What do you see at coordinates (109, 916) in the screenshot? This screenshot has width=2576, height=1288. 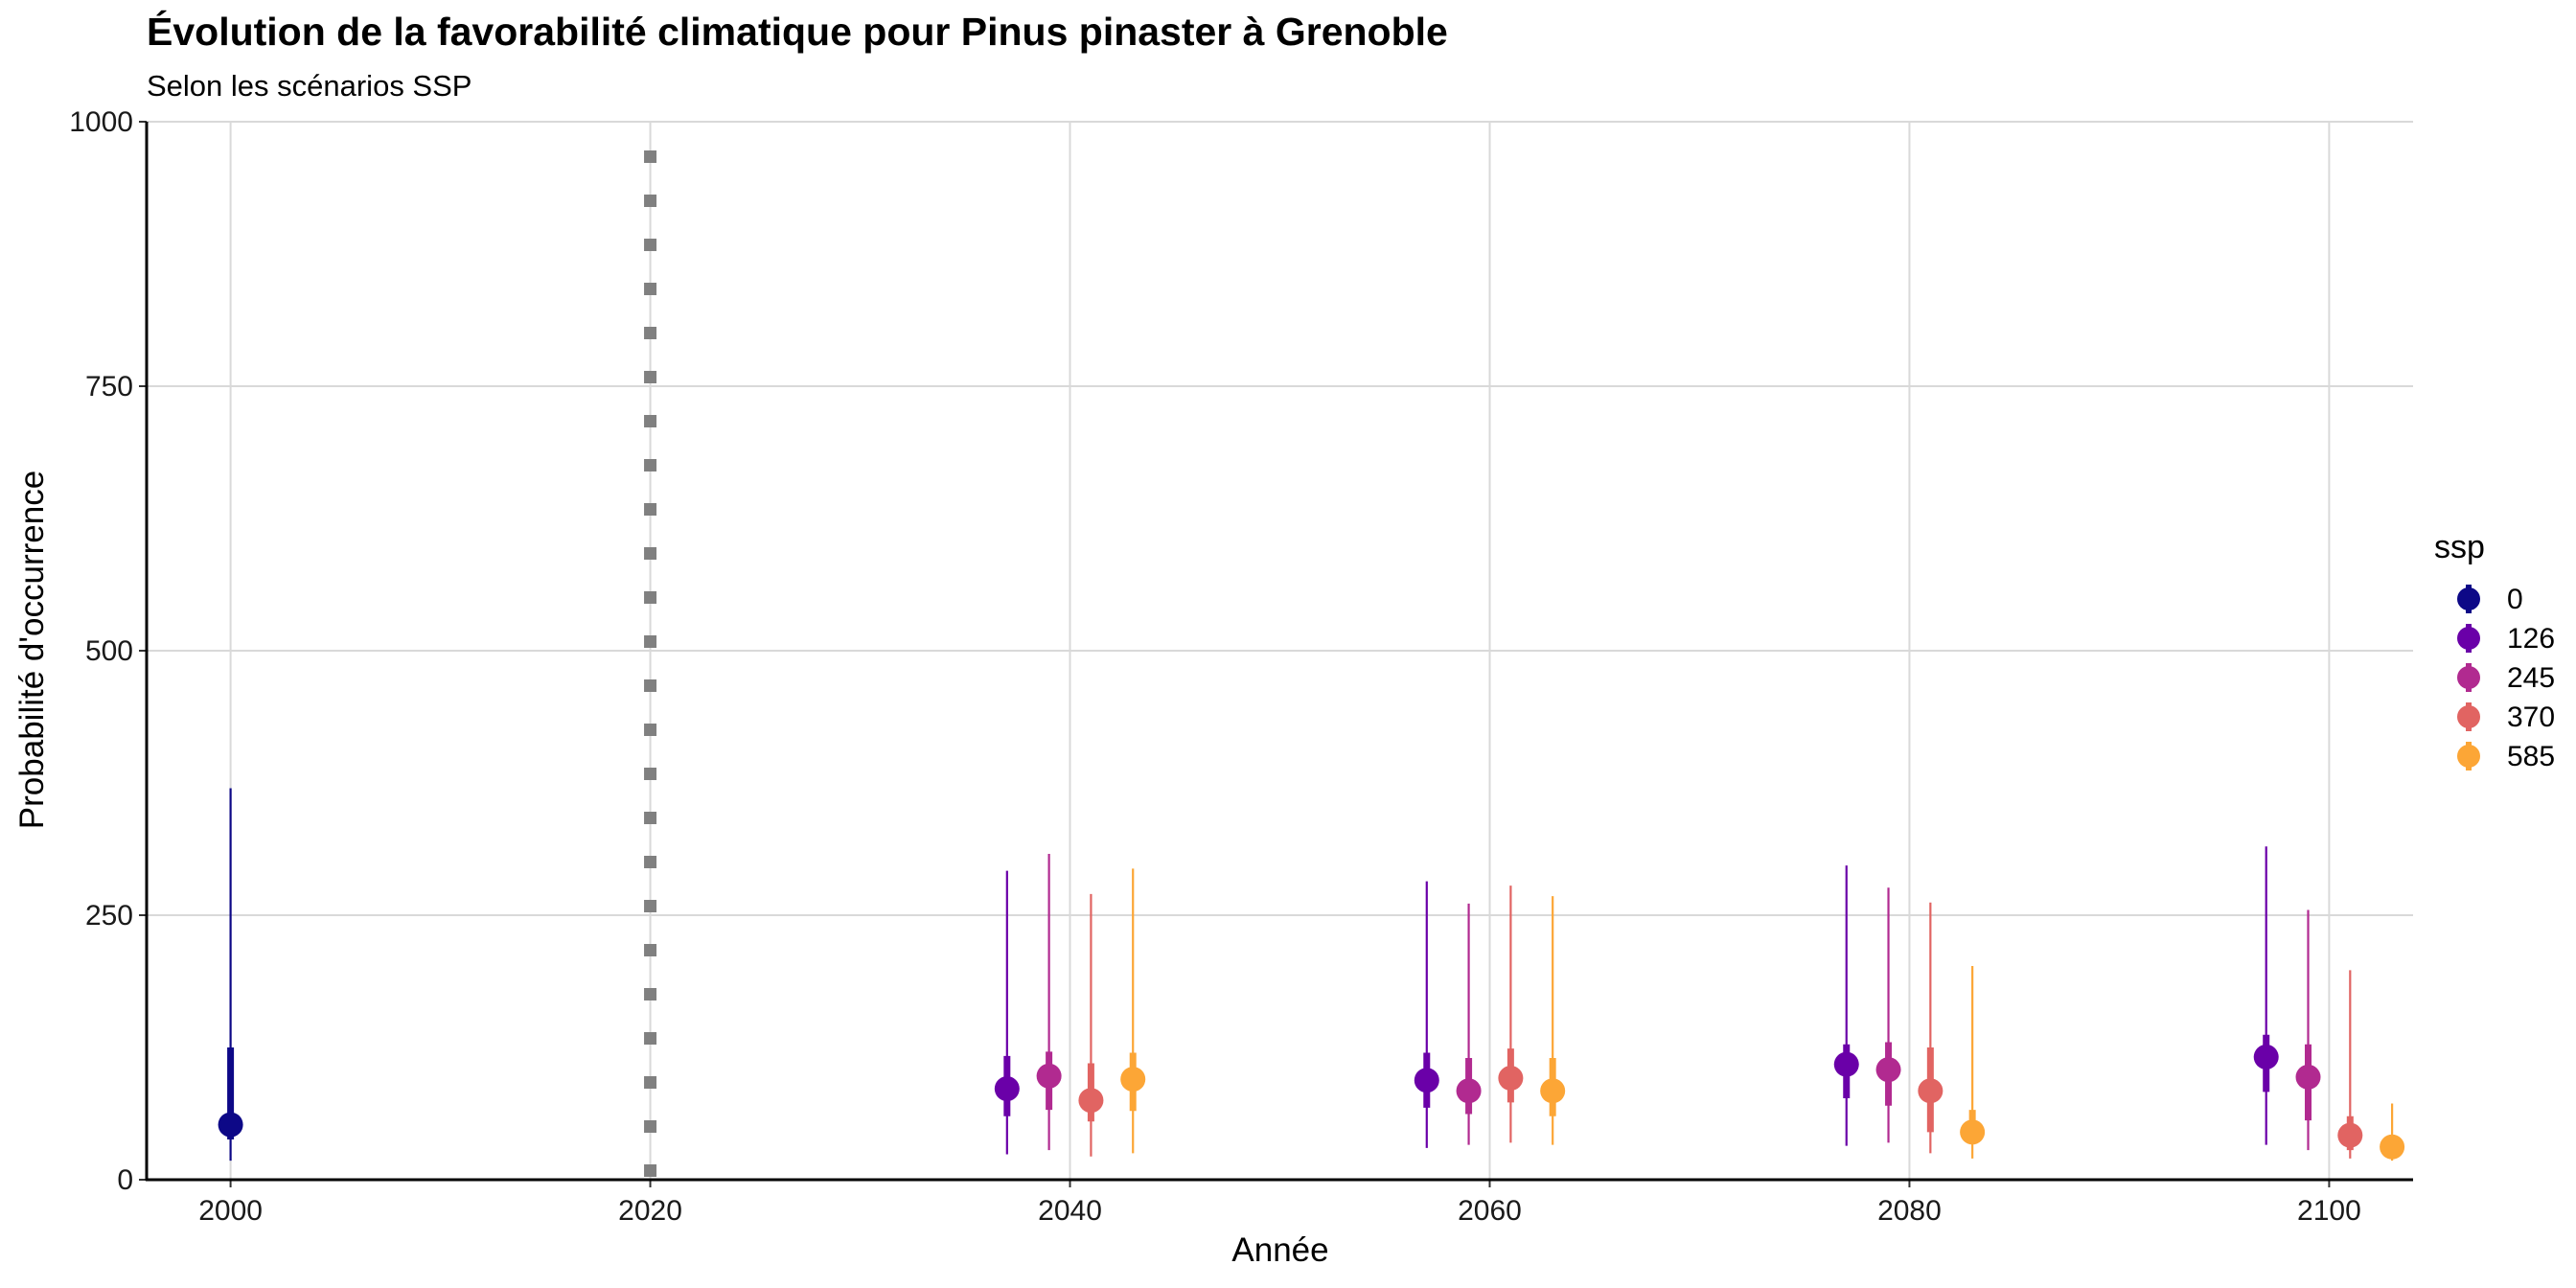 I see `y-tick-label: 250` at bounding box center [109, 916].